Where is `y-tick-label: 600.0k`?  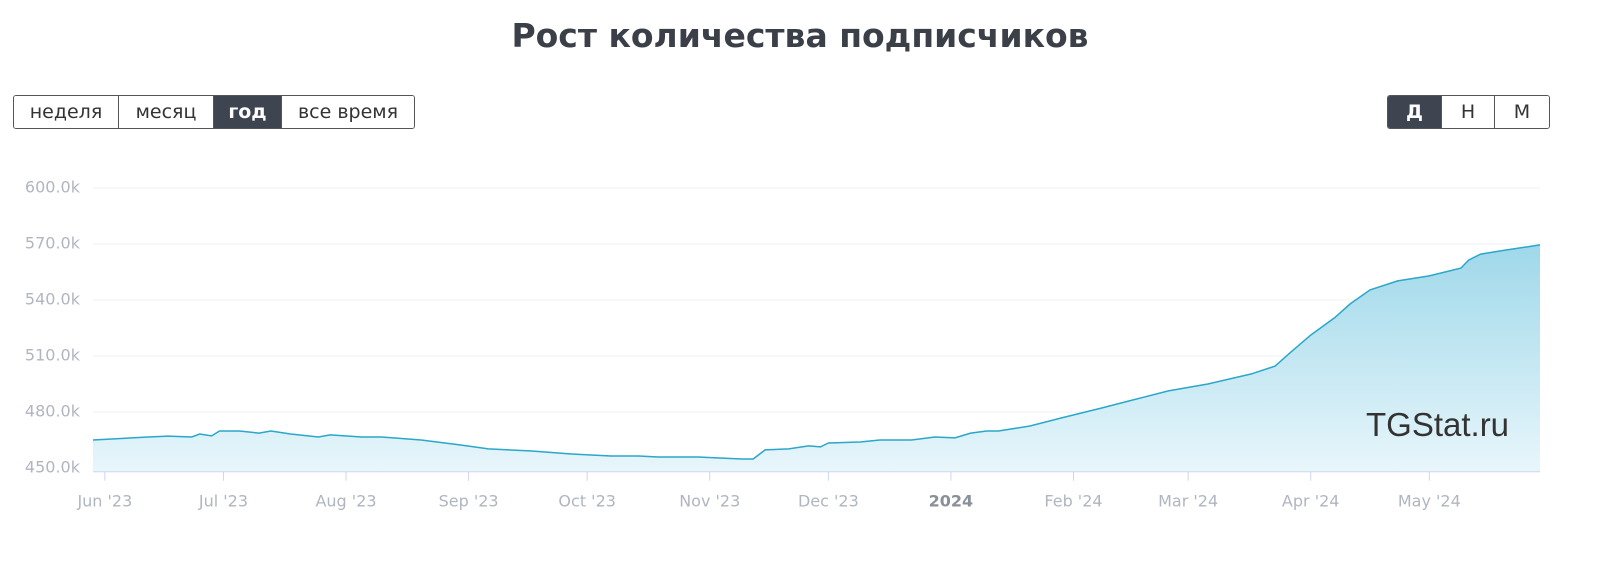 y-tick-label: 600.0k is located at coordinates (53, 187).